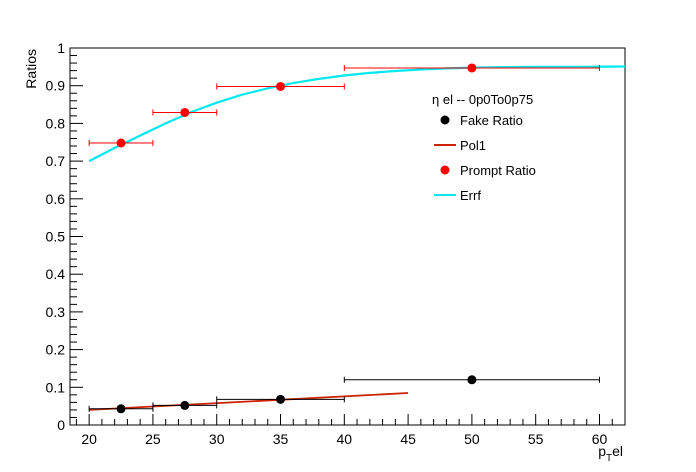 This screenshot has height=472, width=696. I want to click on x-tick-label: 30, so click(217, 439).